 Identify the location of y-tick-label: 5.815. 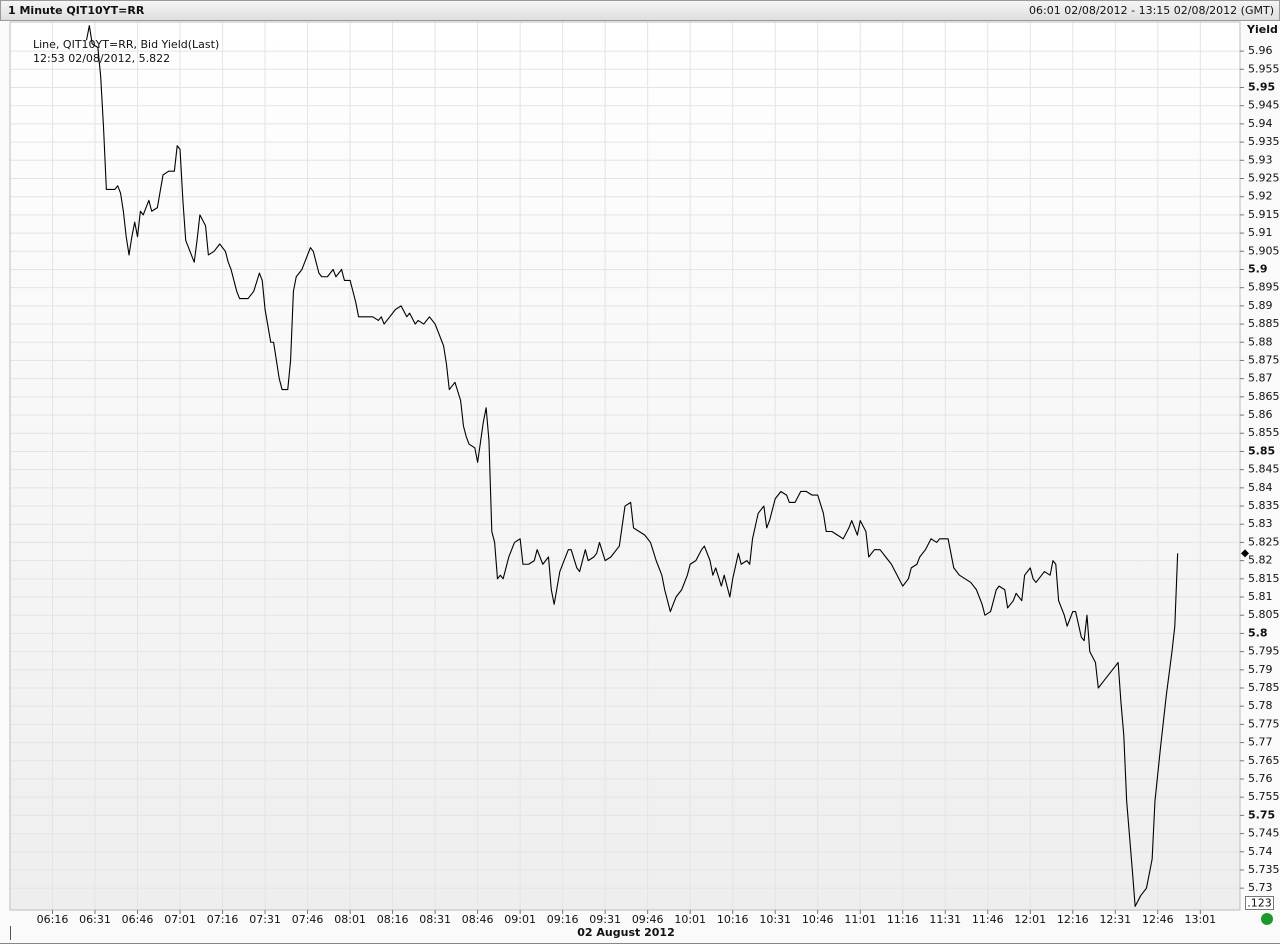
(1264, 578).